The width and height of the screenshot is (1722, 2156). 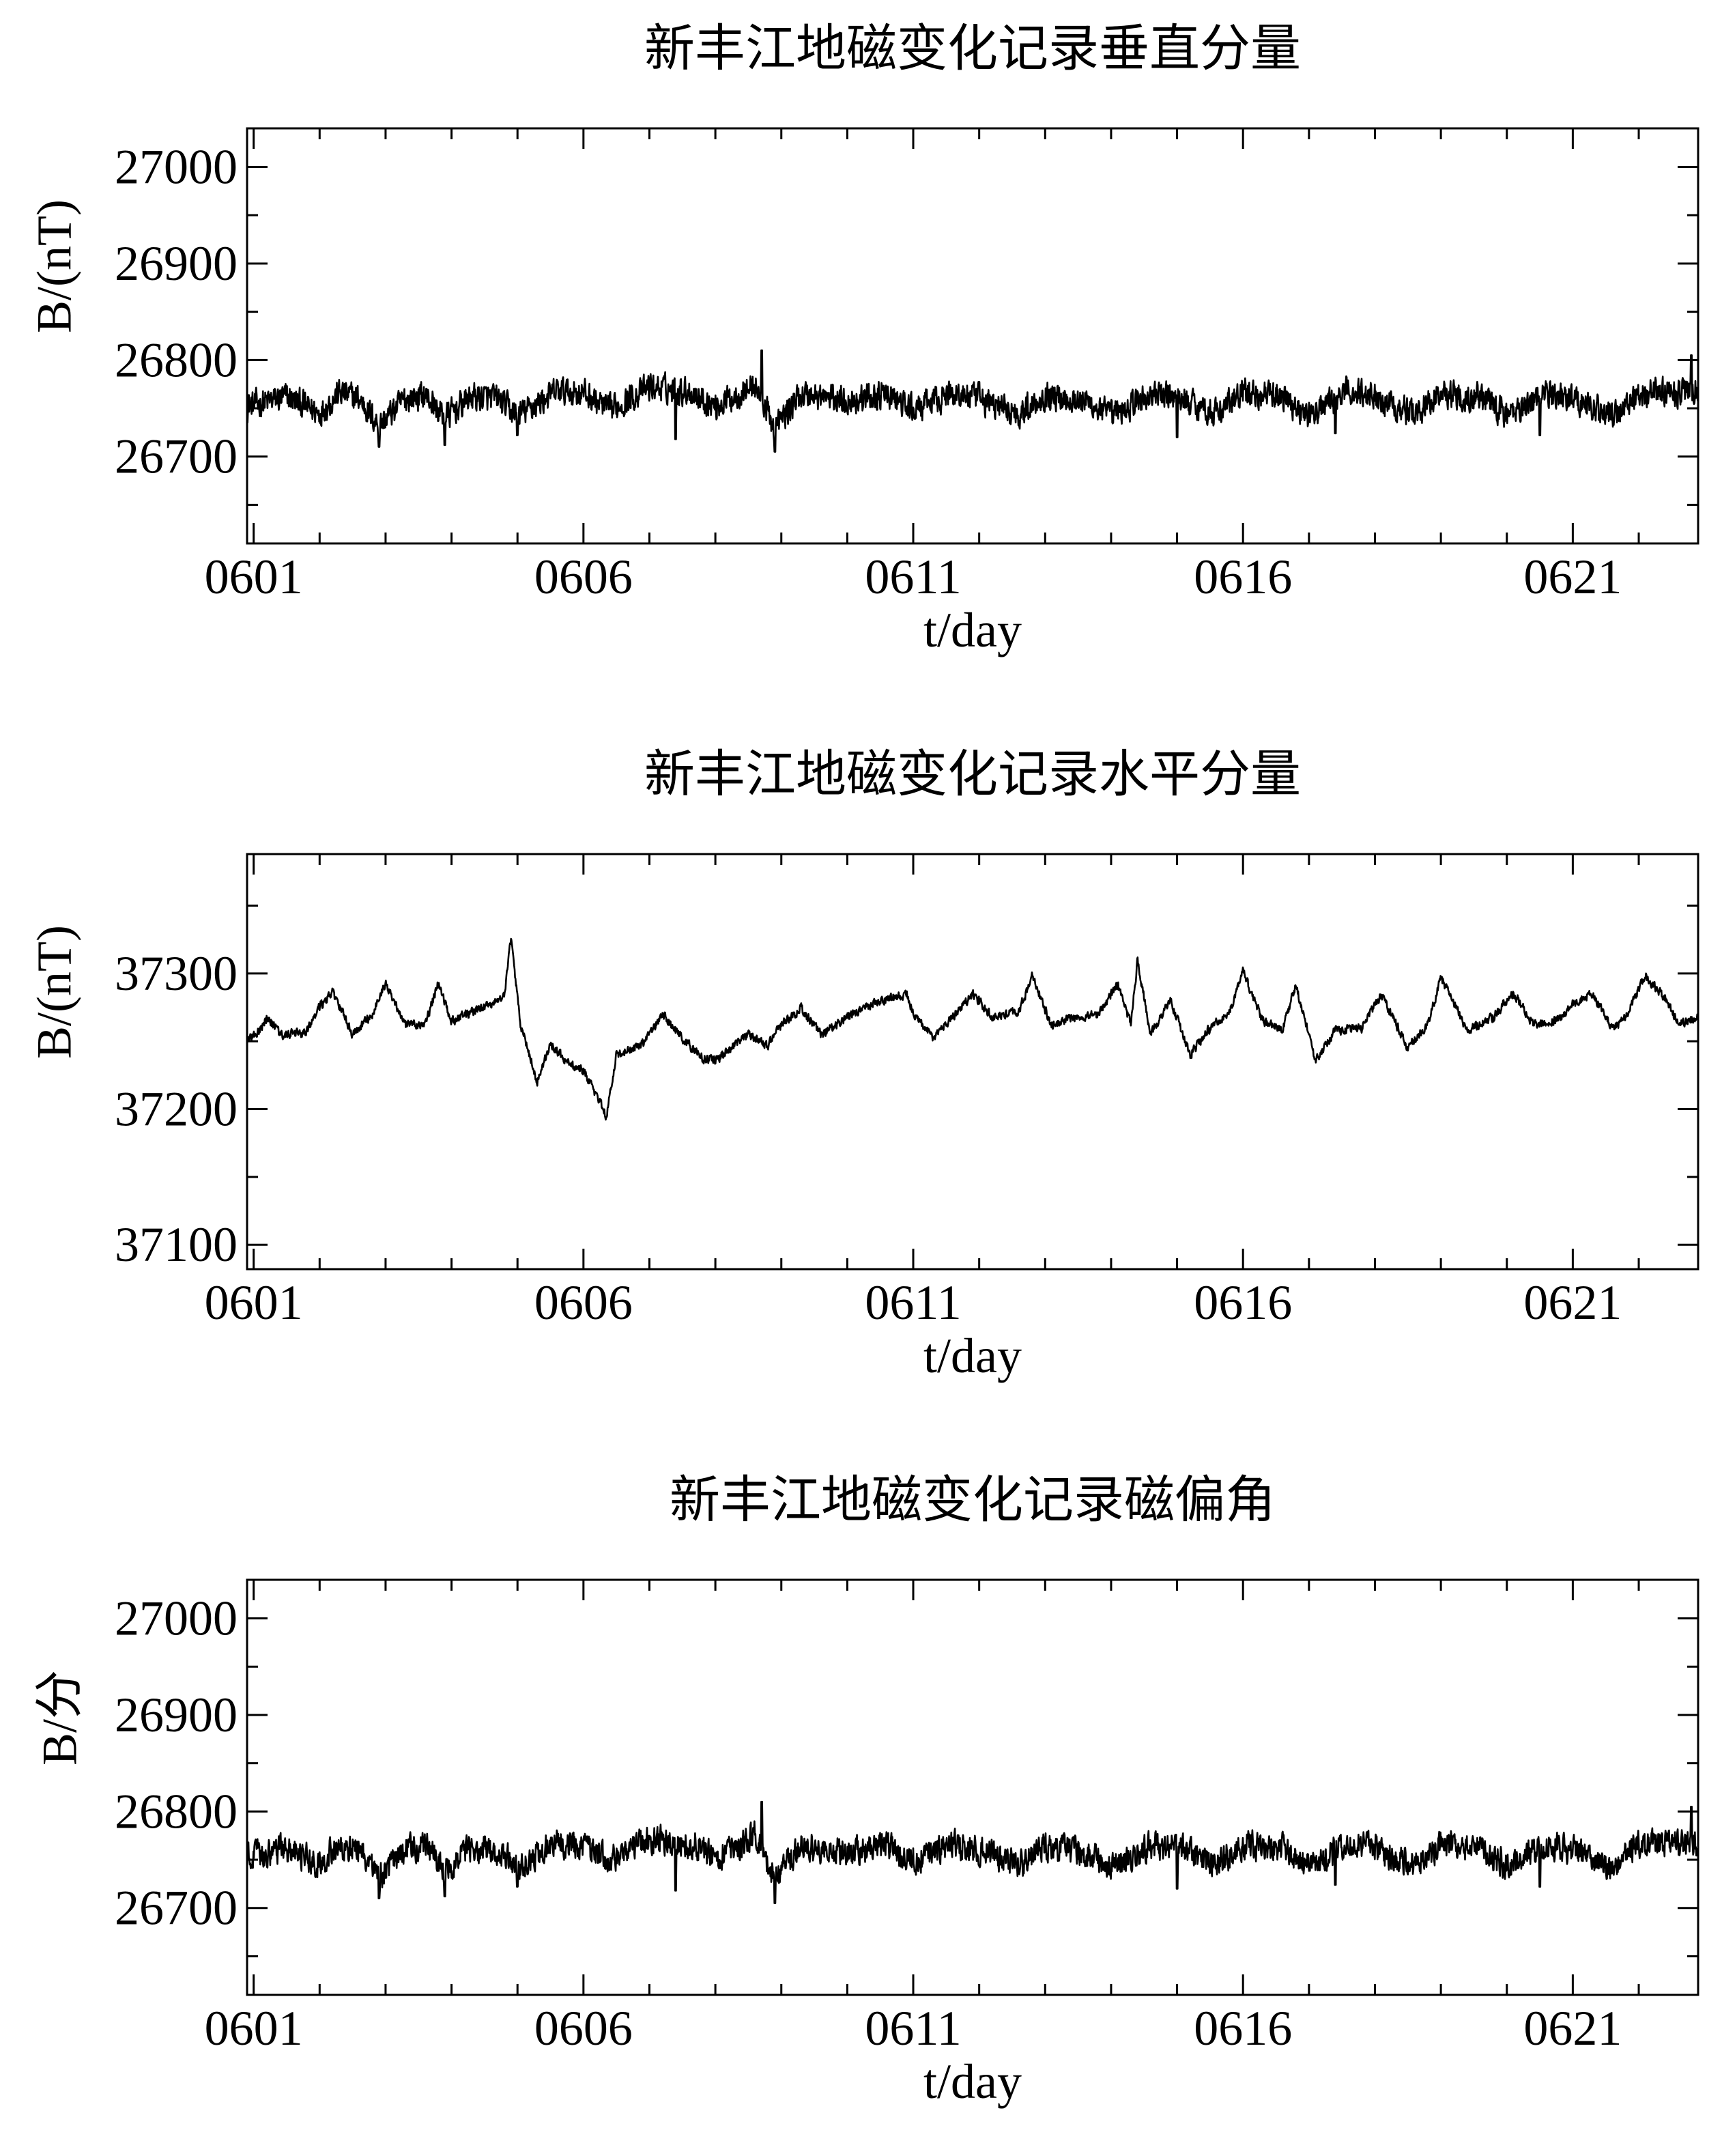 I want to click on chart-title: 新丰江地磁变化记录磁偏角, so click(x=973, y=1500).